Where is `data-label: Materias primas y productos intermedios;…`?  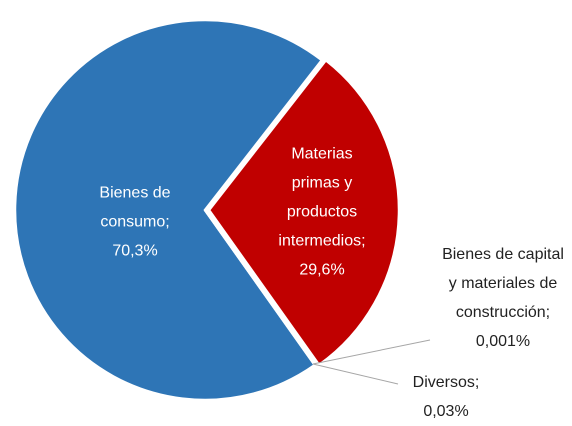
data-label: Materias primas y productos intermedios;… is located at coordinates (322, 212).